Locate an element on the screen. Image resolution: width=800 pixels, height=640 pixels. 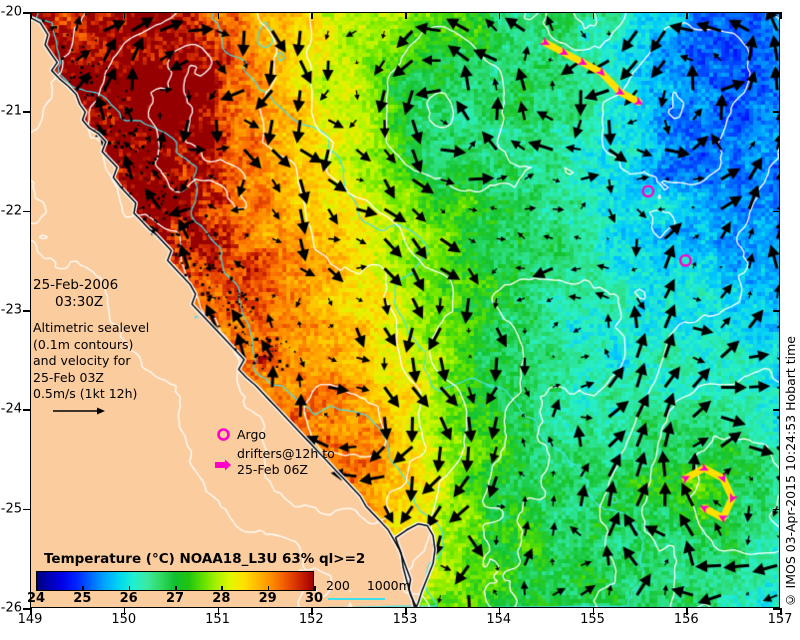
annotation-line-1: Altimetric sealevel is located at coordinates (91, 327).